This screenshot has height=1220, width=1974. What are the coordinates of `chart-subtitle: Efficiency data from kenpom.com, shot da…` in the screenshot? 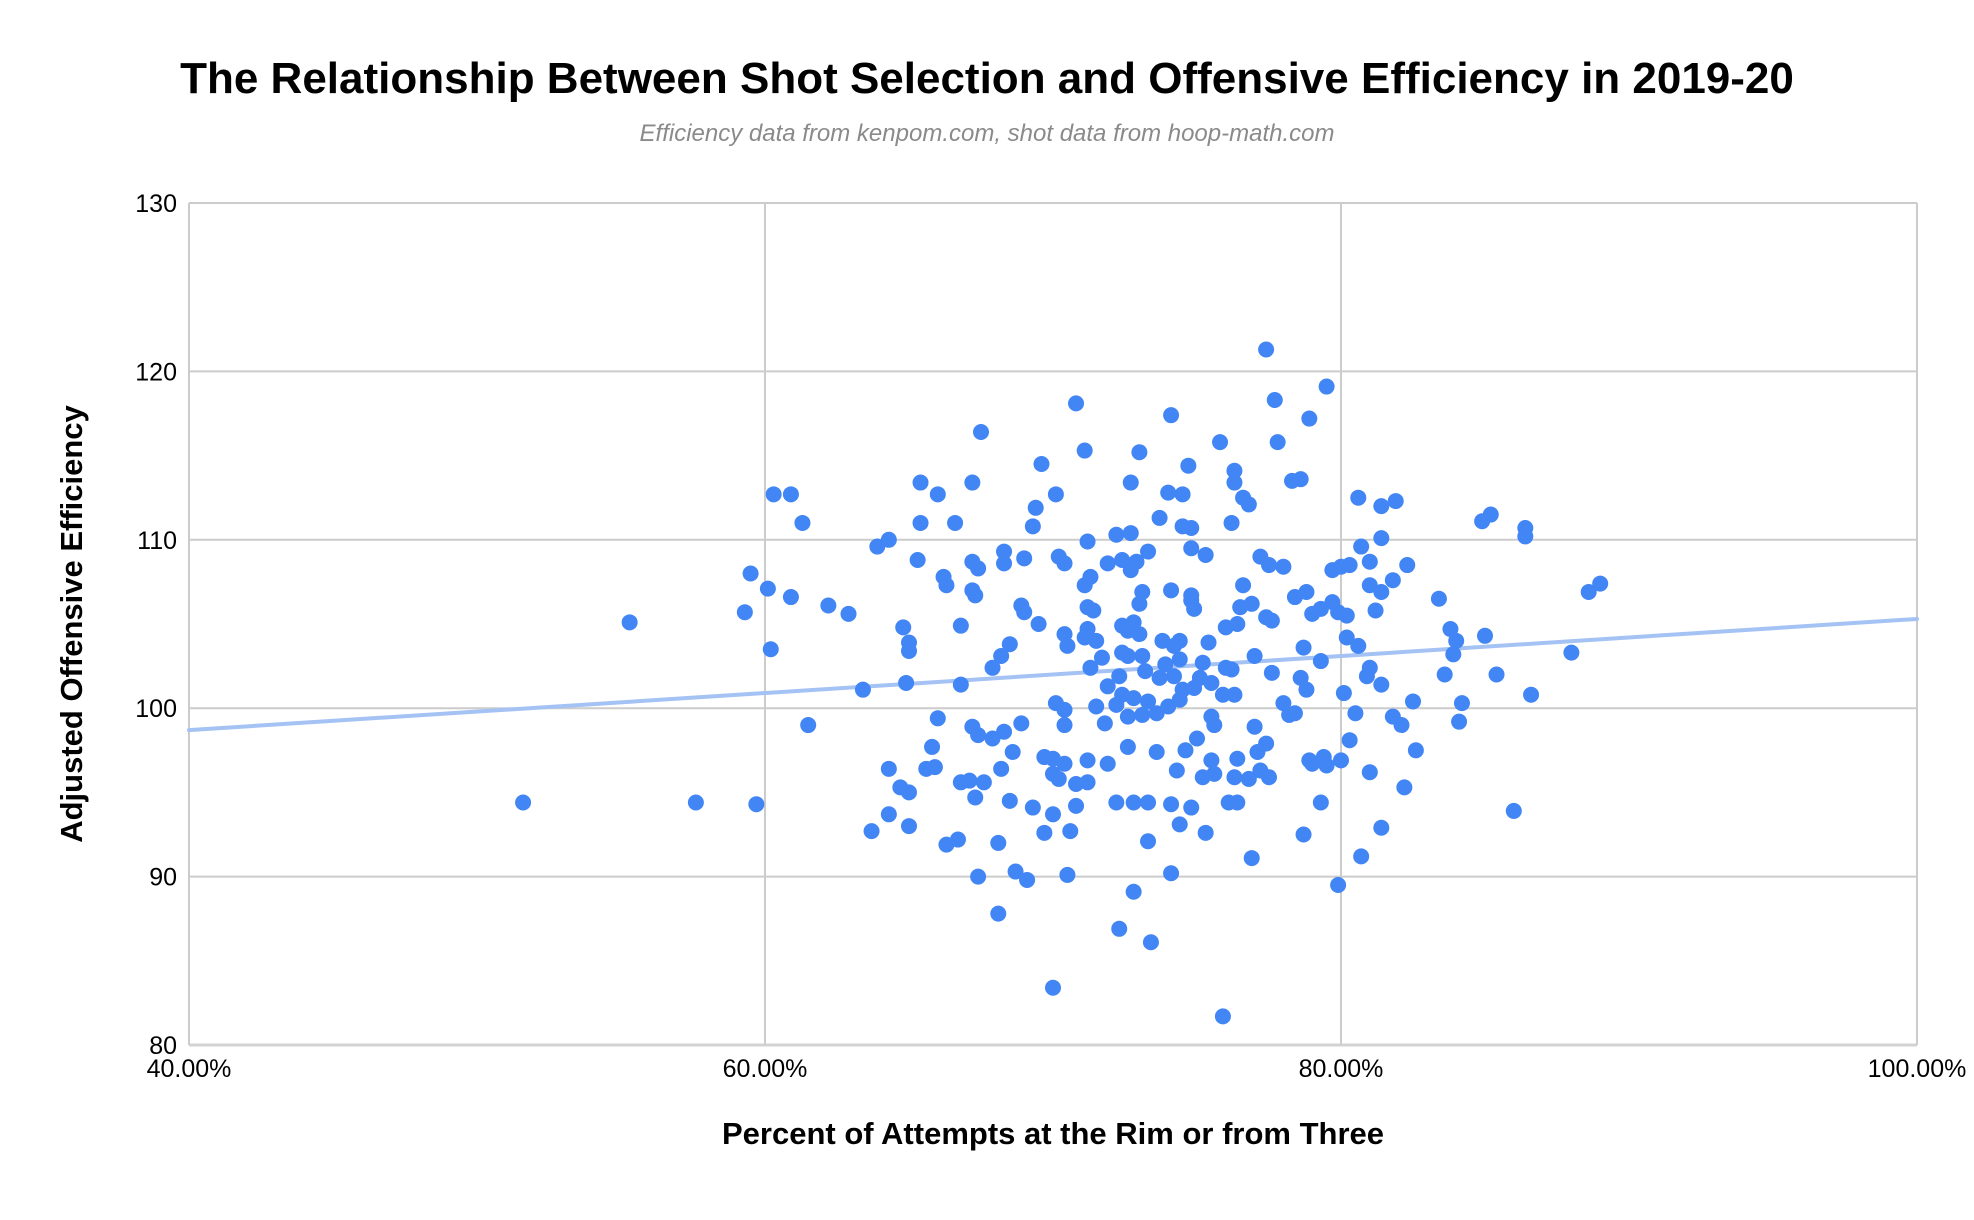 It's located at (987, 133).